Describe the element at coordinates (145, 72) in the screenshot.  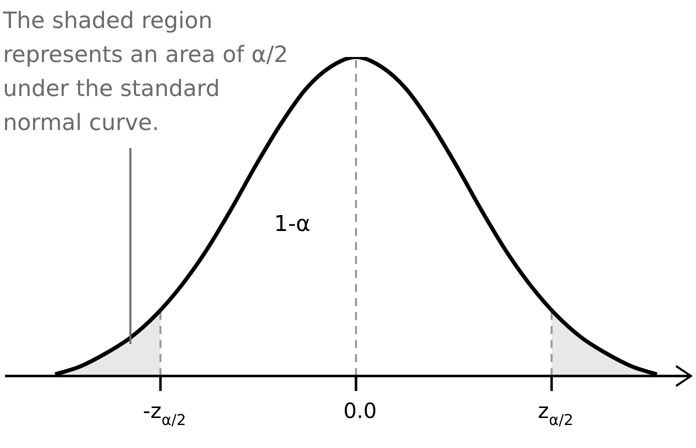
I see `annotation: The shaded region represents an area of α/2 under the standard normal curve.` at that location.